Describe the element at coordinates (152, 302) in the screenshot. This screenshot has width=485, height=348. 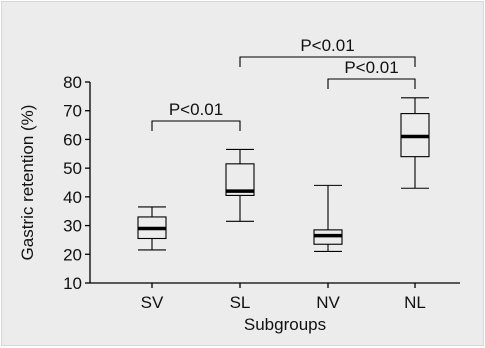
I see `x-category-label: SV` at that location.